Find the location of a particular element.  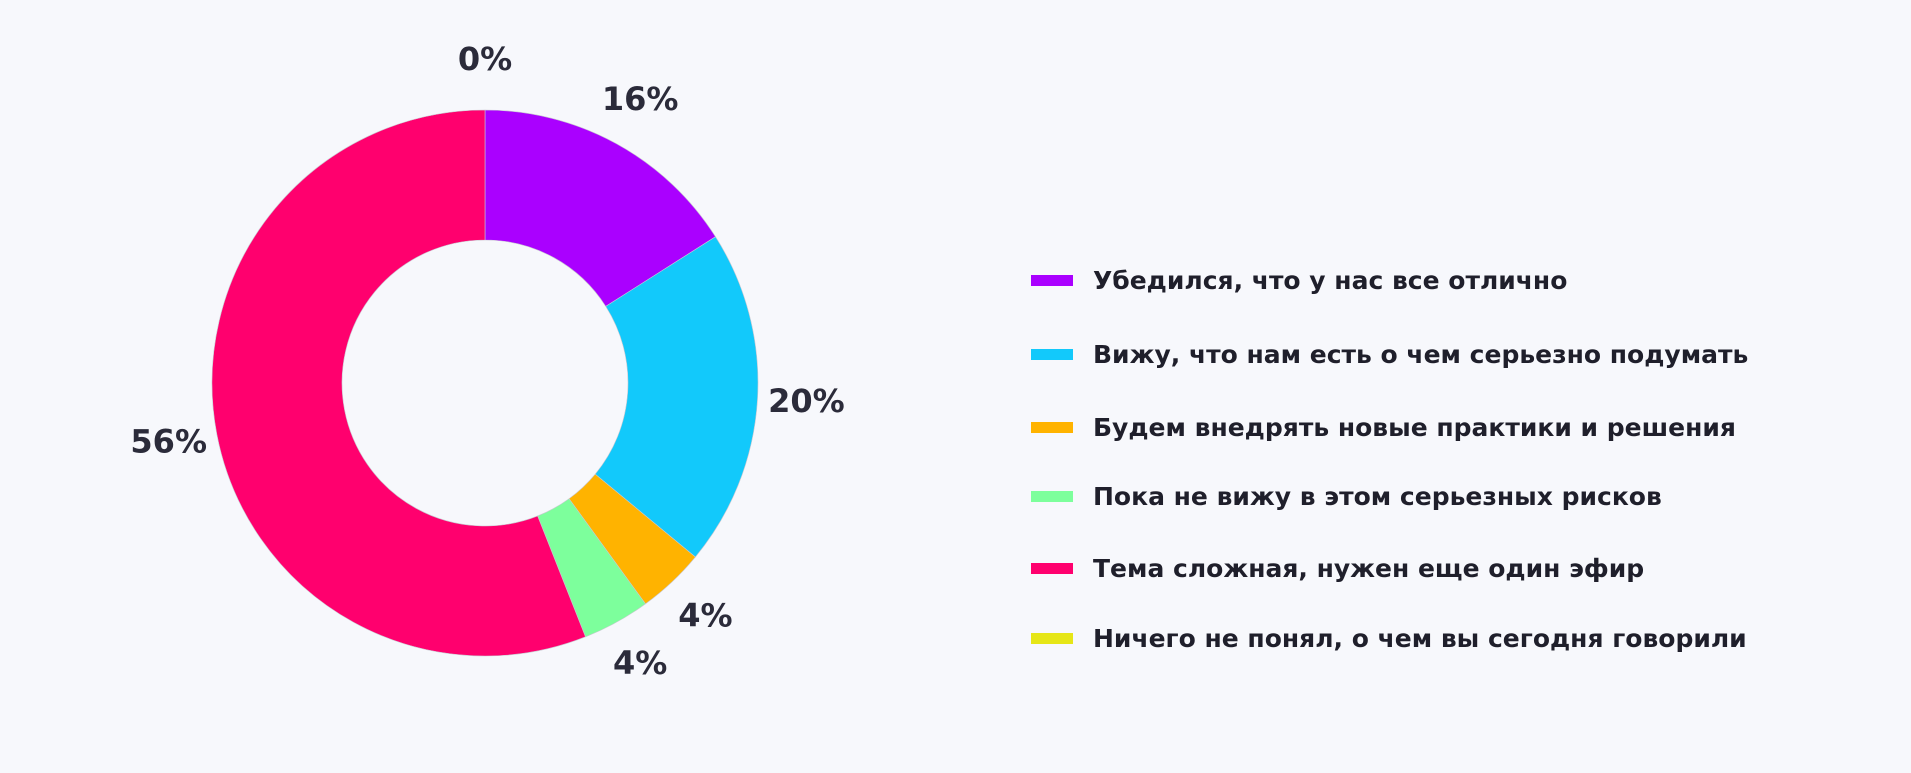

legend-item: Тема сложная, нужен еще один эфир is located at coordinates (1337, 568).